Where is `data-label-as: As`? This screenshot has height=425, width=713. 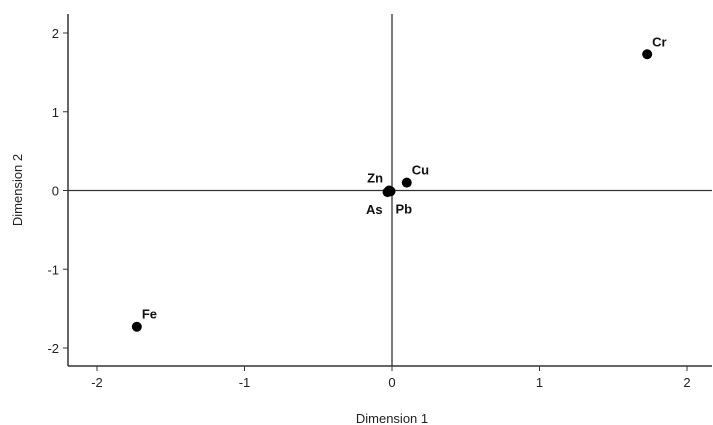
data-label-as: As is located at coordinates (374, 209).